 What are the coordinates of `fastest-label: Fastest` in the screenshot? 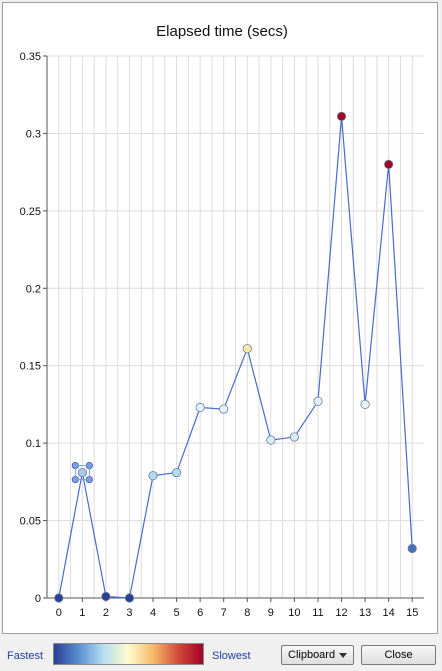 It's located at (25, 656).